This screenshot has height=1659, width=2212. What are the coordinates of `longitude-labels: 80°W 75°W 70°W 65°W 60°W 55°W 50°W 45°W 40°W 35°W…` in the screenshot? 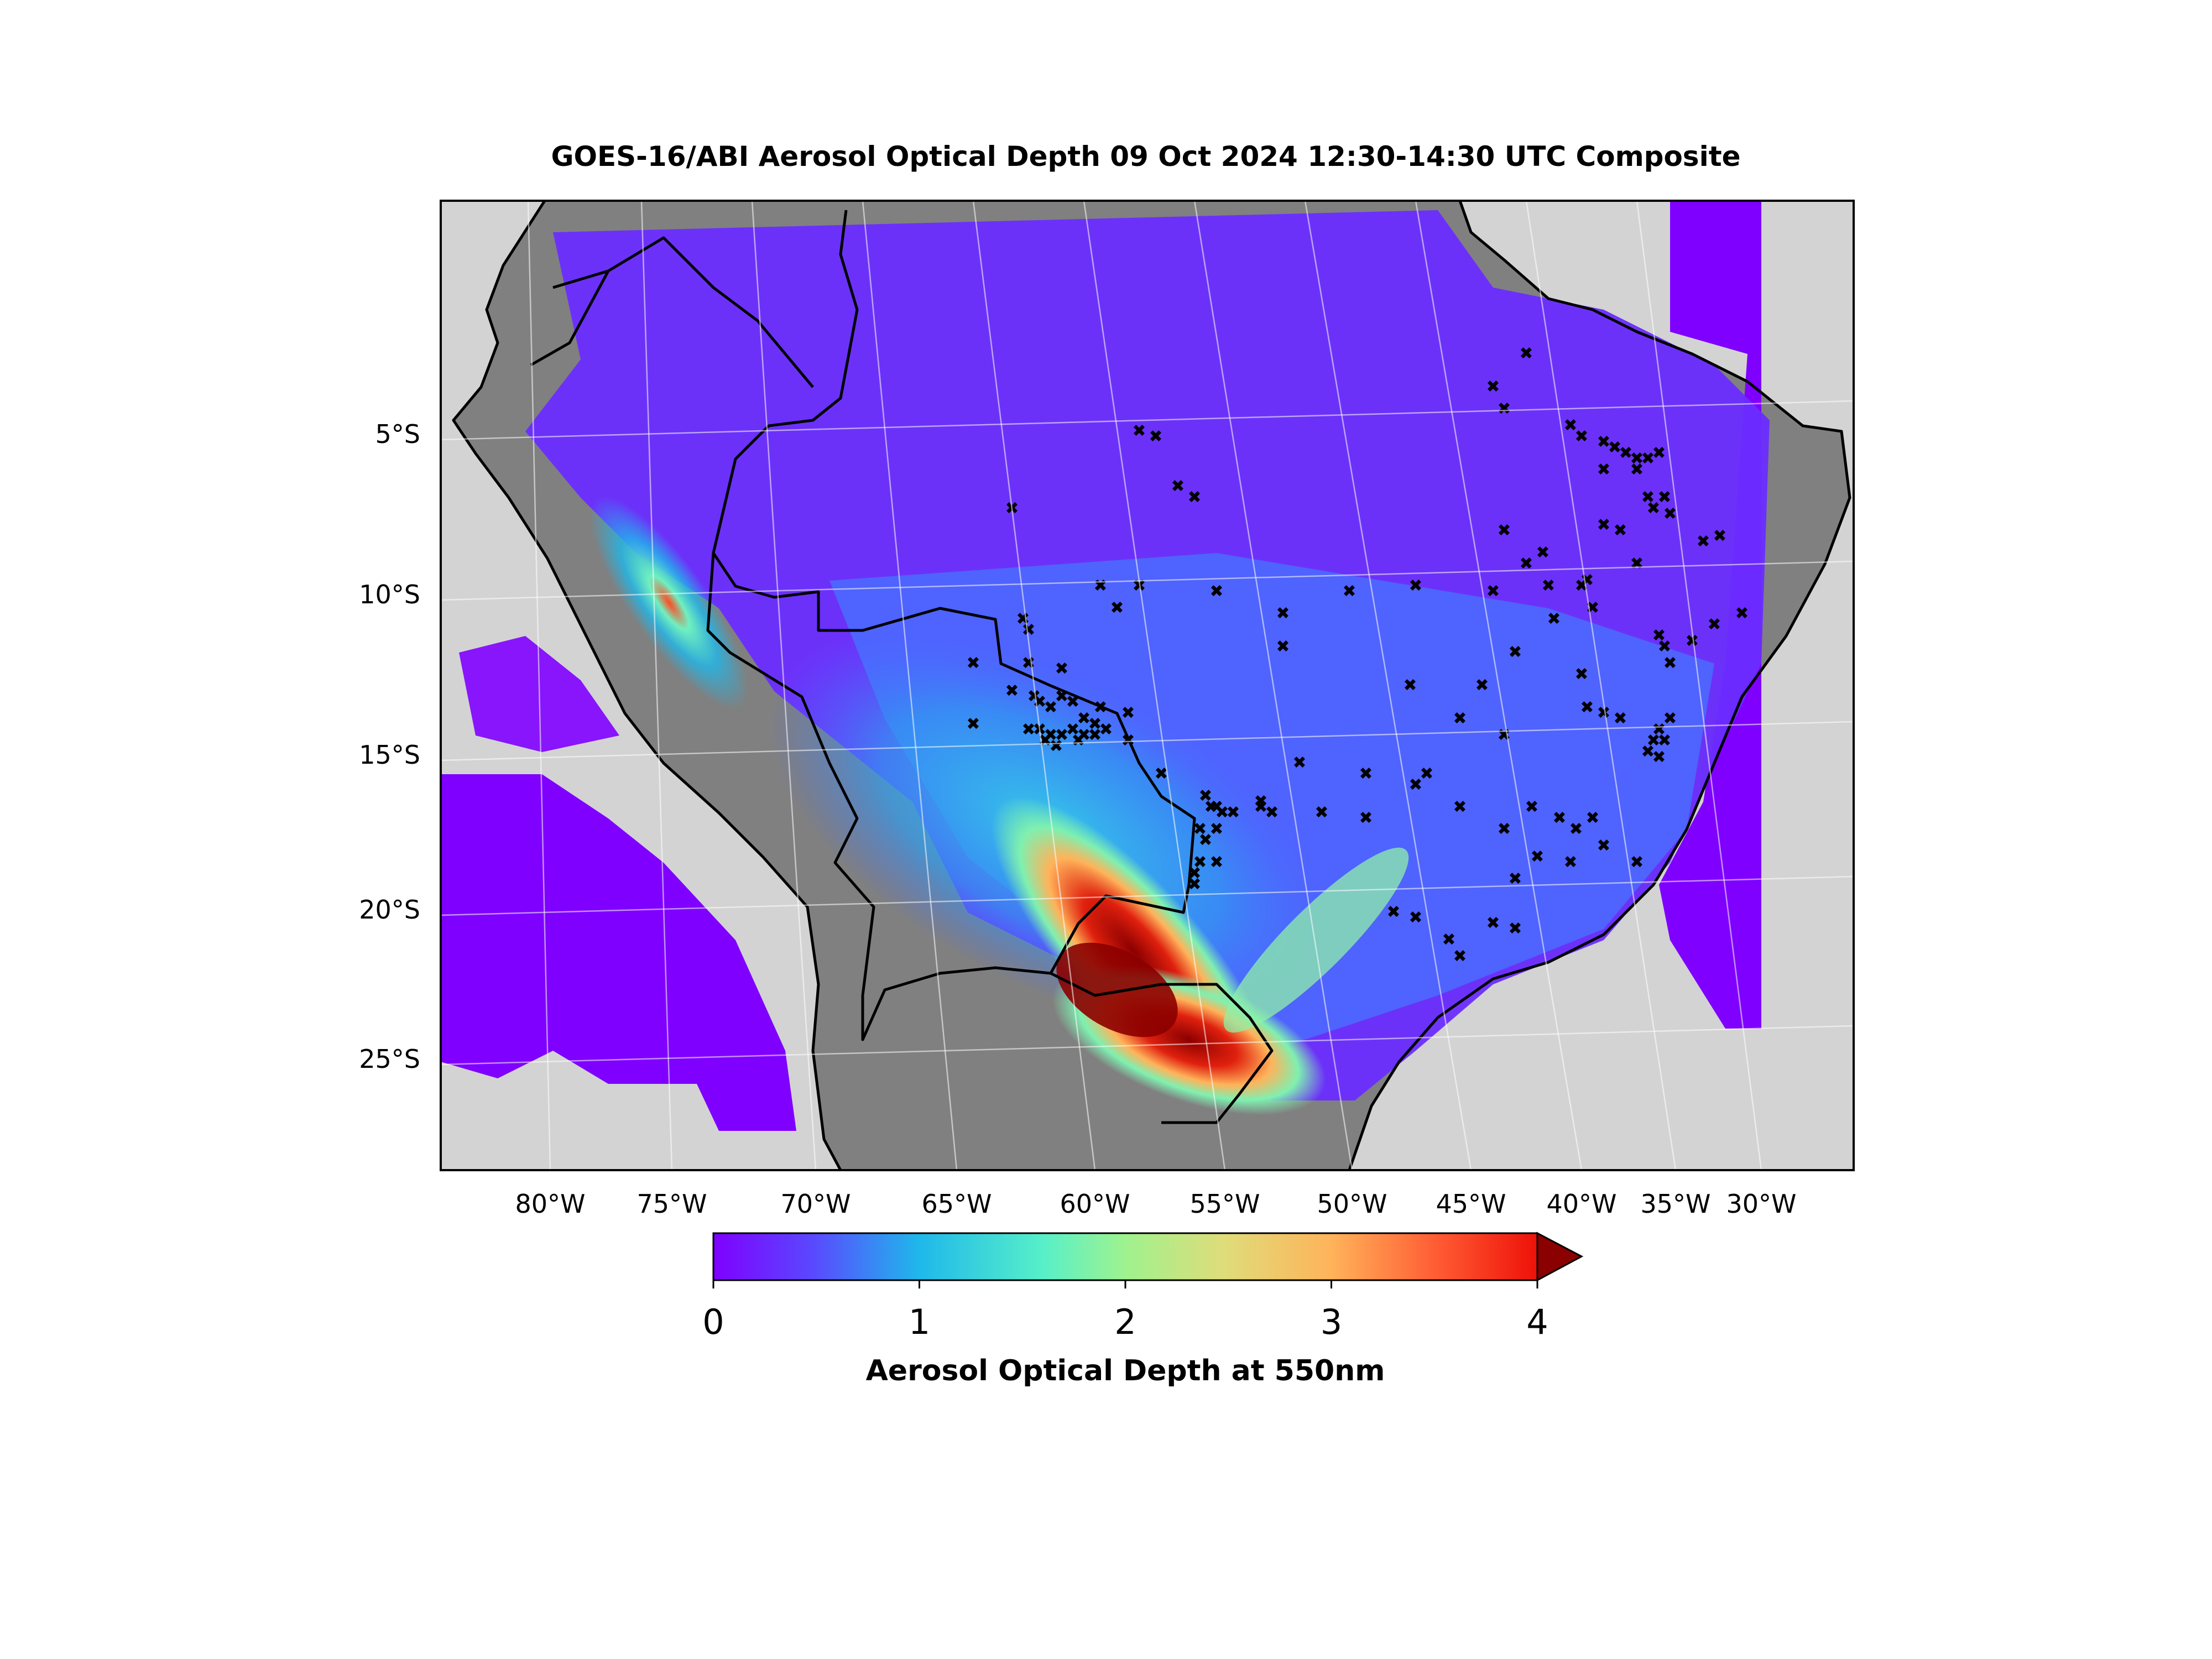 It's located at (1155, 1204).